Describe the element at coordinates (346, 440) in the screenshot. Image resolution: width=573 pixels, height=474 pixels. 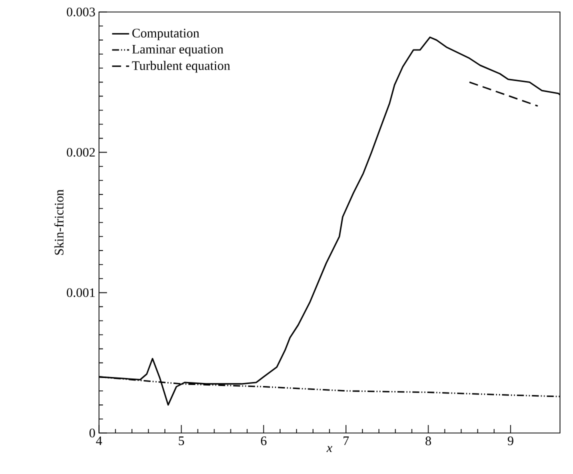
I see `x-tick-label: 7` at that location.